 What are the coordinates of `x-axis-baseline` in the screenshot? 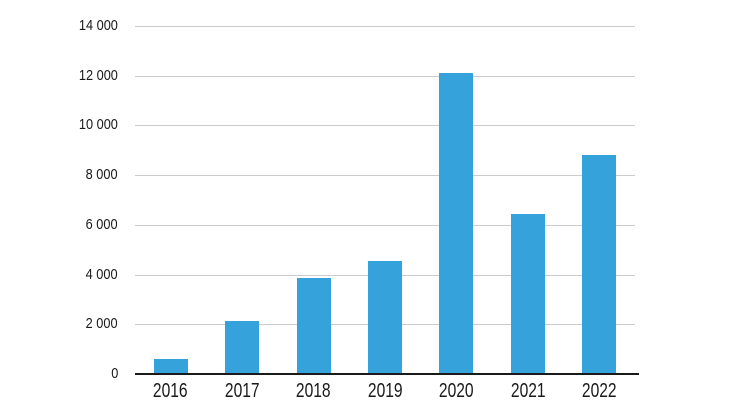 It's located at (387, 374).